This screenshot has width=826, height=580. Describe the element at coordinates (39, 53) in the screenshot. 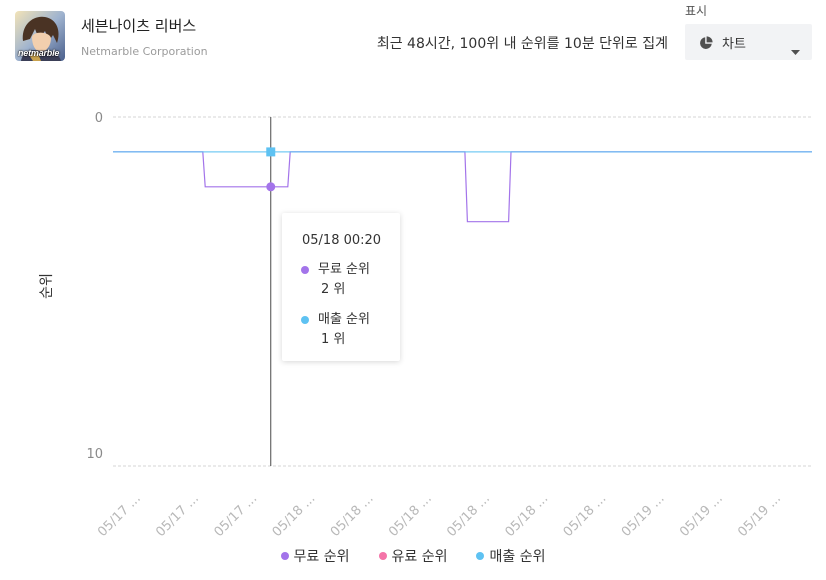

I see `netmarble-logo: netmarble` at that location.